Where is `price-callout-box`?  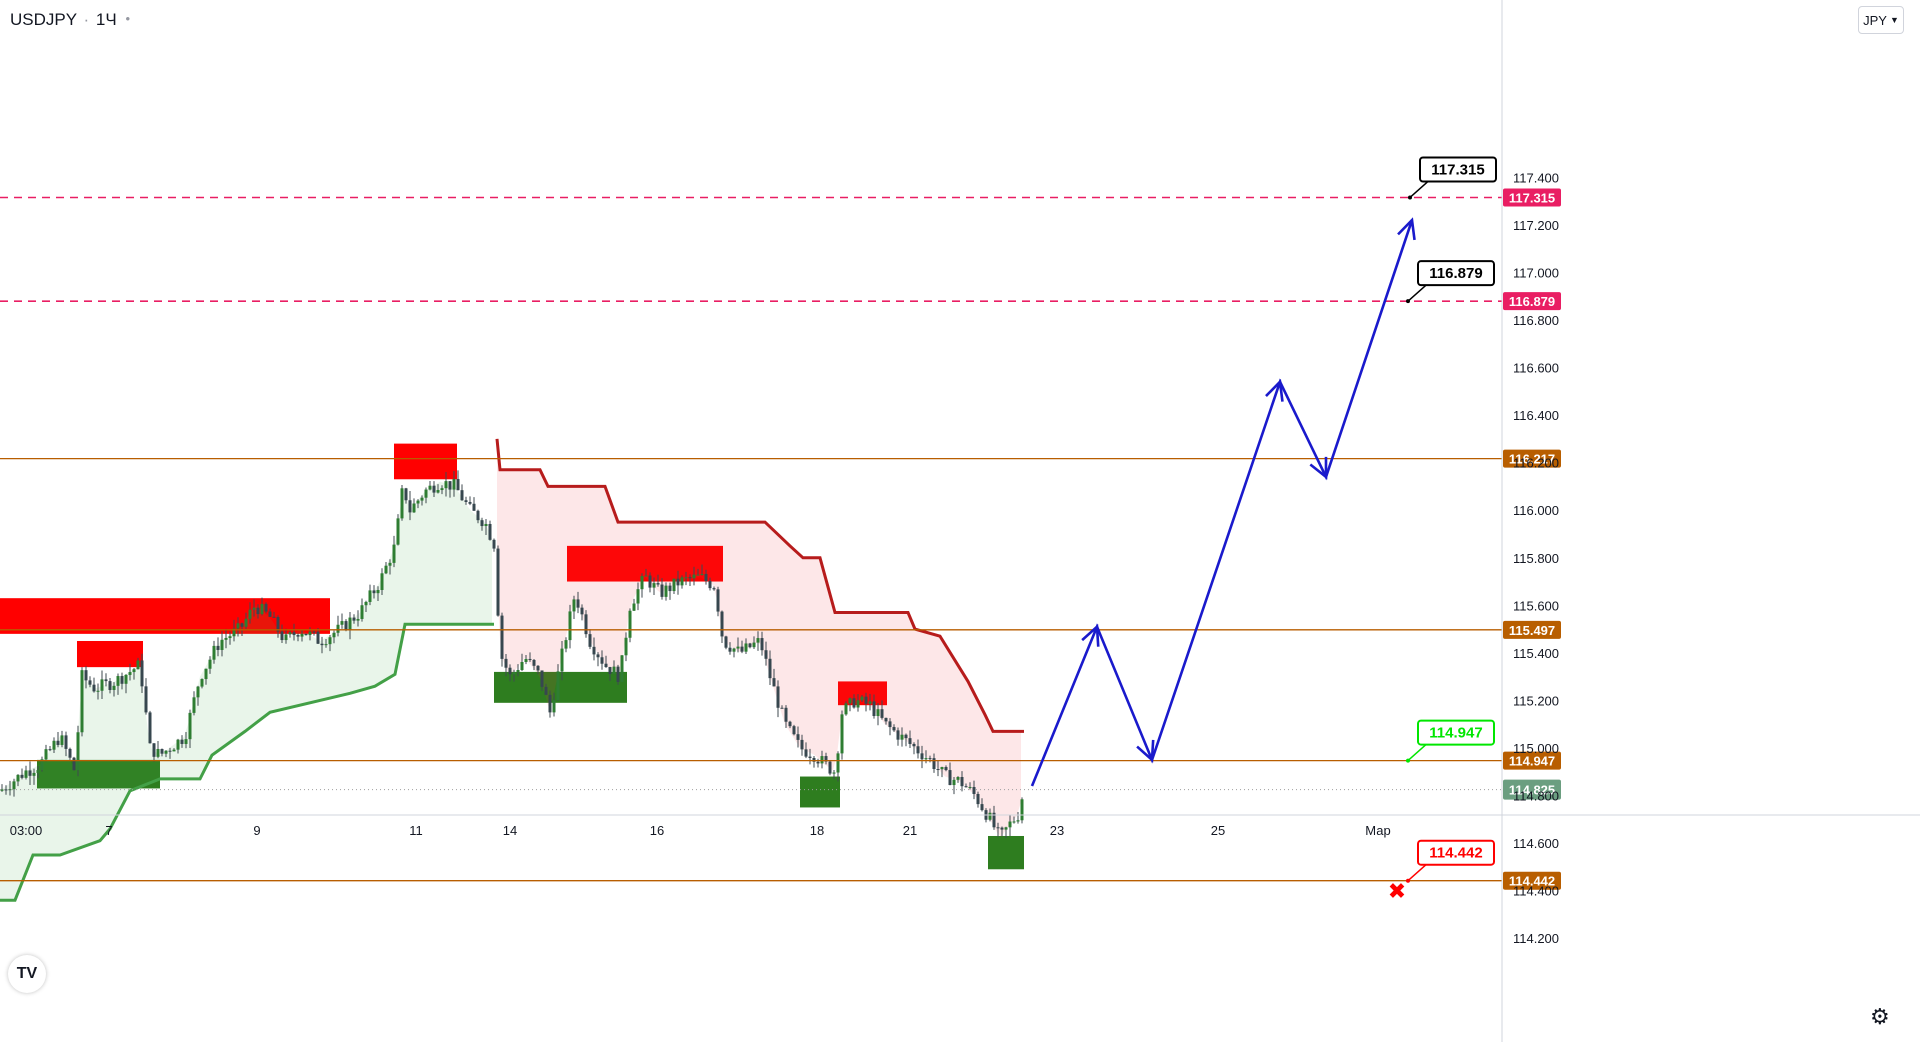 price-callout-box is located at coordinates (1456, 852).